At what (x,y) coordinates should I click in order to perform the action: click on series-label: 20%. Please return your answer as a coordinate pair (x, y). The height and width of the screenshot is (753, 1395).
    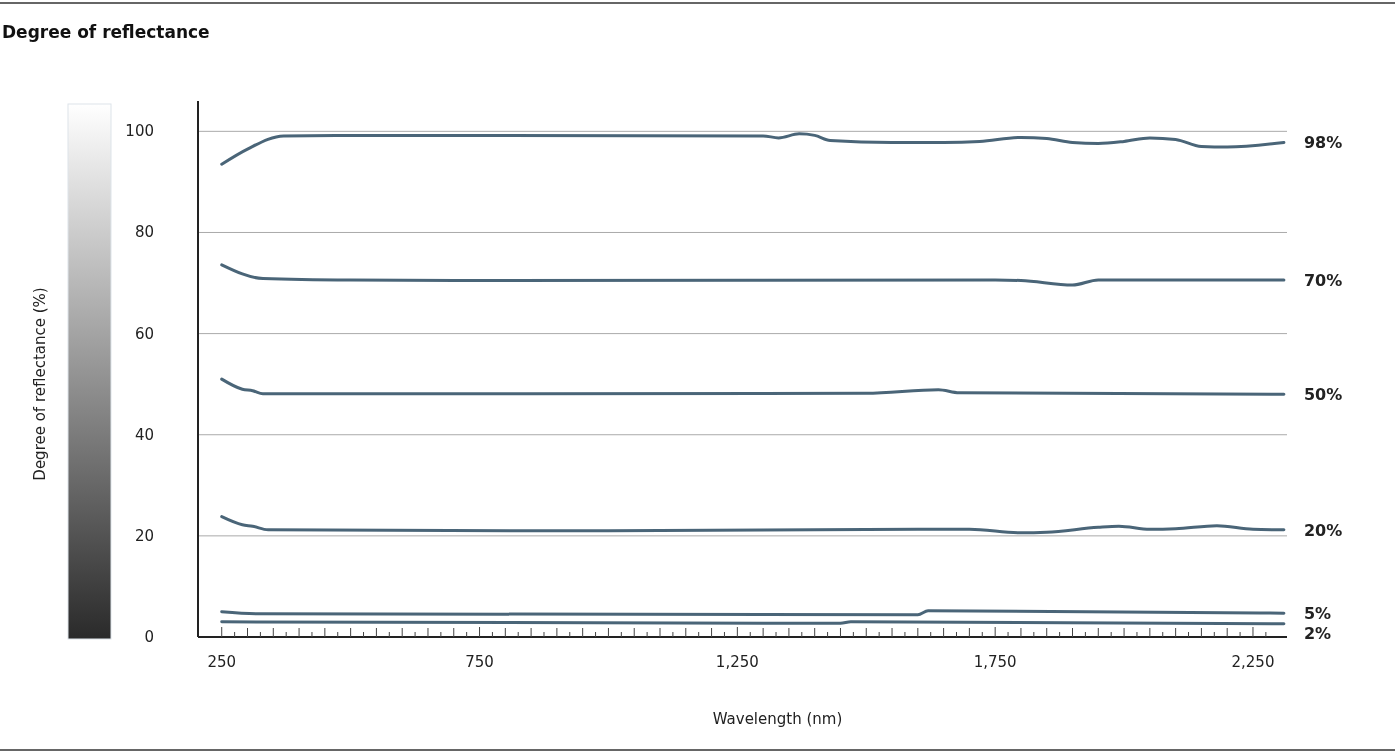
    Looking at the image, I should click on (1323, 530).